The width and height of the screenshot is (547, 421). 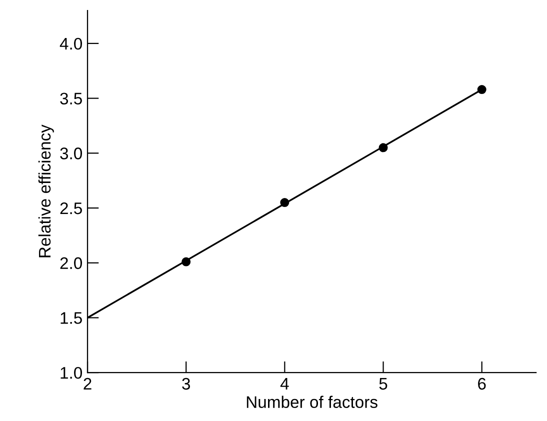 What do you see at coordinates (71, 44) in the screenshot?
I see `y-tick-label: 4.0` at bounding box center [71, 44].